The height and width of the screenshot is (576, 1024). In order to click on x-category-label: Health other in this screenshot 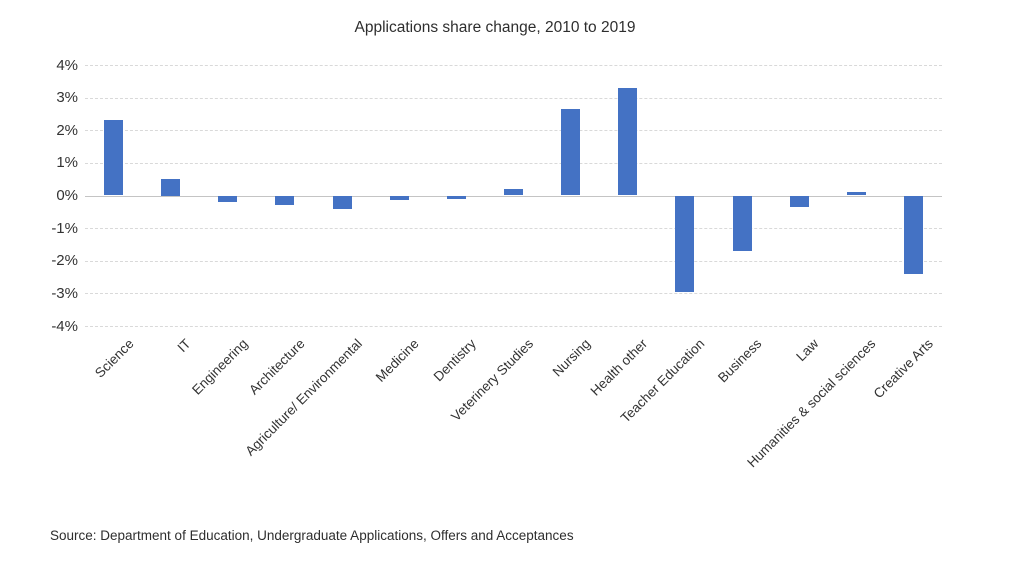, I will do `click(619, 367)`.